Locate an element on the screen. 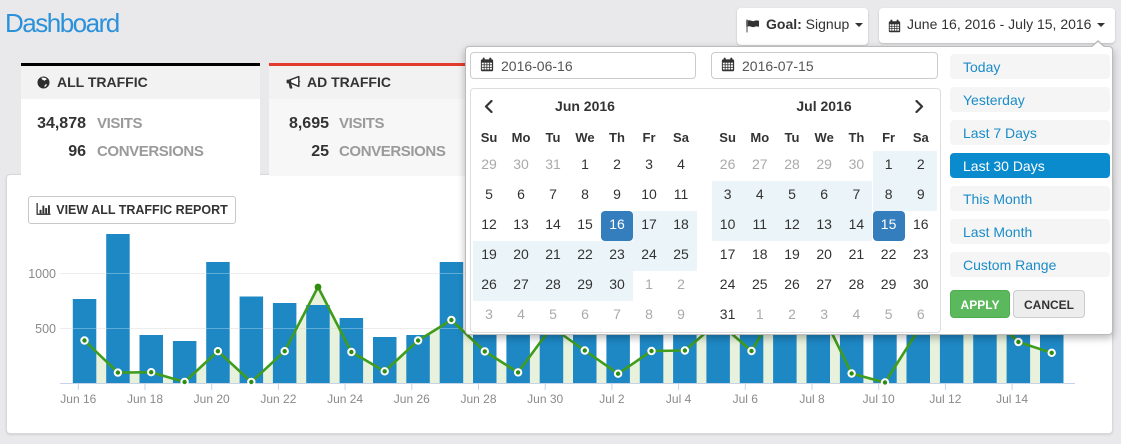 The height and width of the screenshot is (444, 1121). svg-text: Jun 22 is located at coordinates (278, 399).